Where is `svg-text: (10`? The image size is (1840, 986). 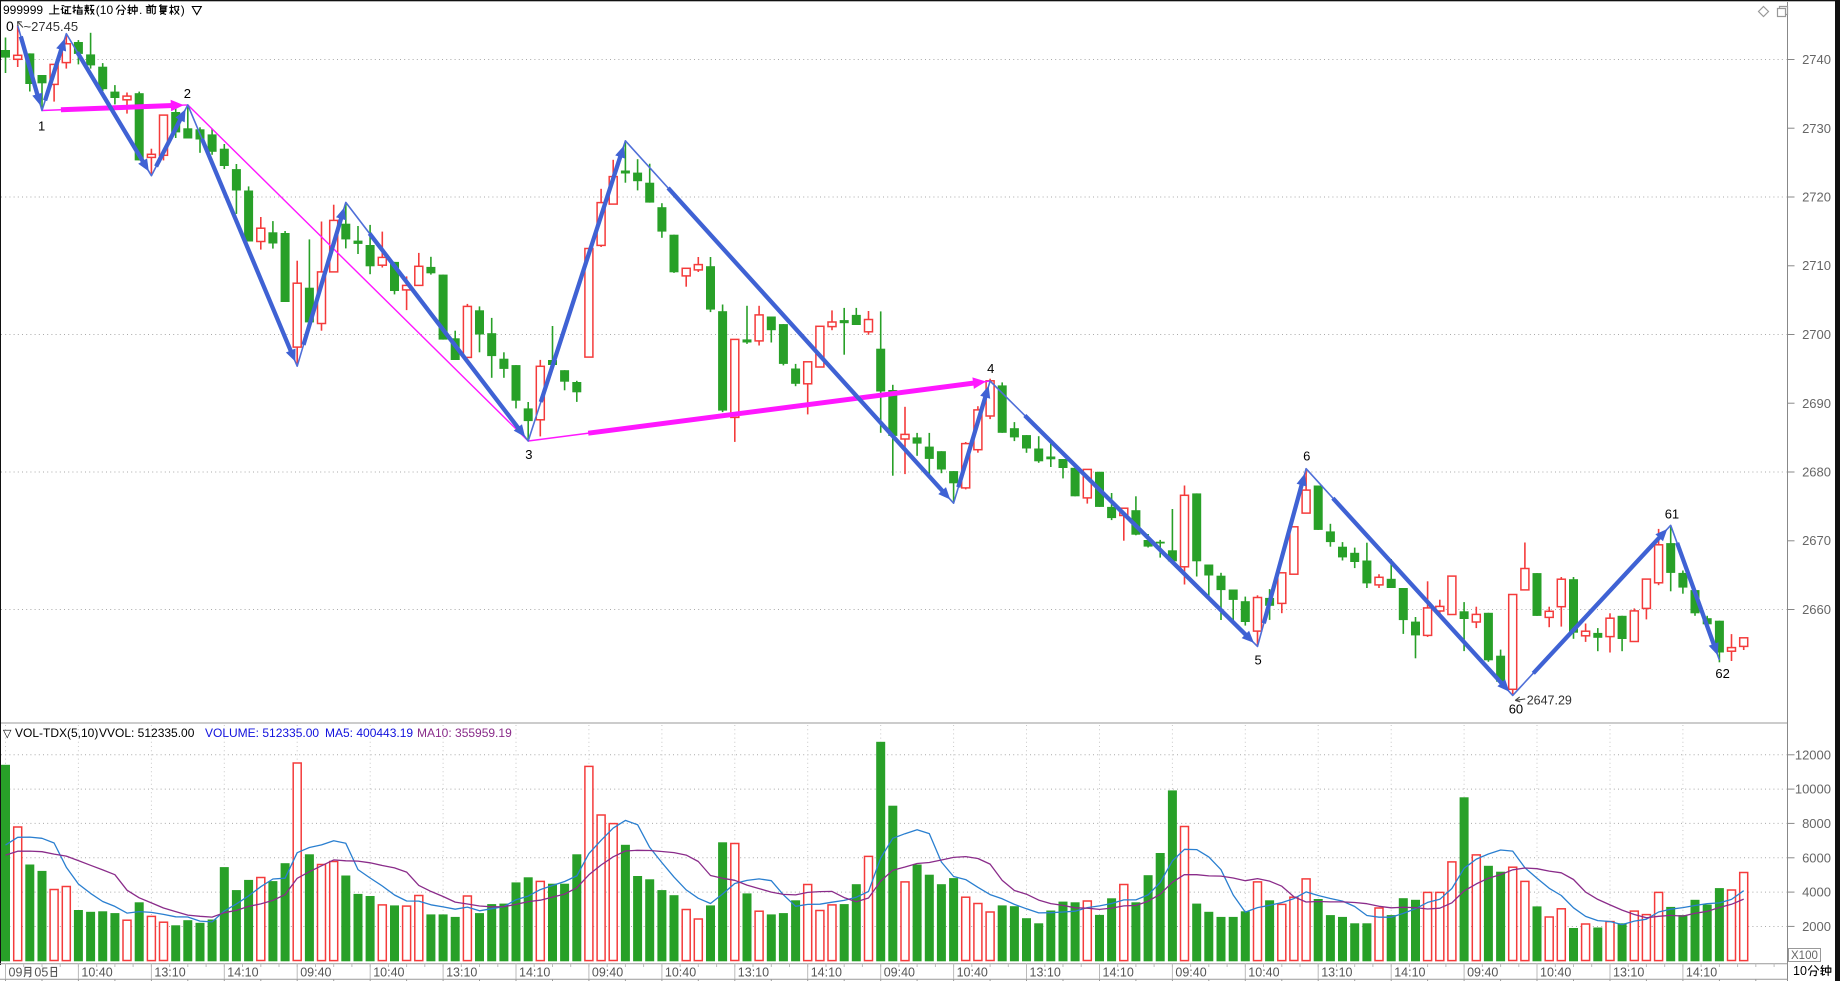 svg-text: (10 is located at coordinates (105, 10).